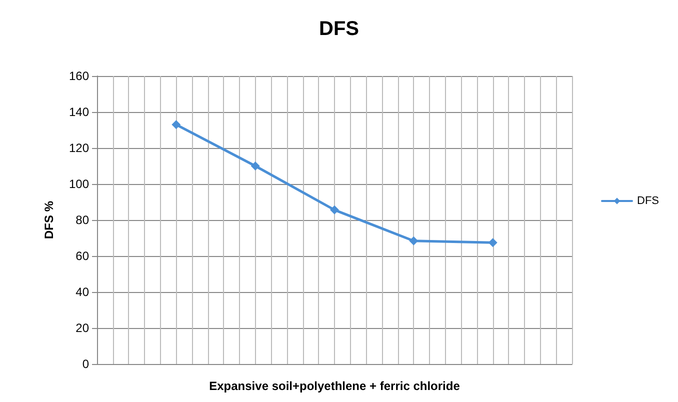 Image resolution: width=678 pixels, height=402 pixels. Describe the element at coordinates (83, 328) in the screenshot. I see `y-tick-label: 20` at that location.